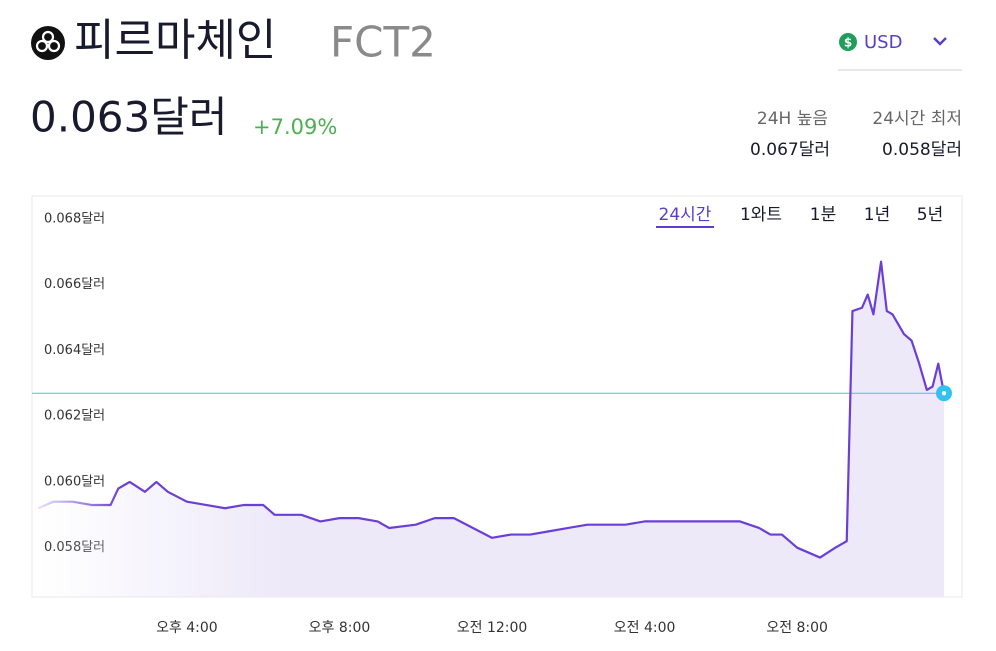 The height and width of the screenshot is (651, 996). I want to click on stat-label: 24시간 최저, so click(917, 119).